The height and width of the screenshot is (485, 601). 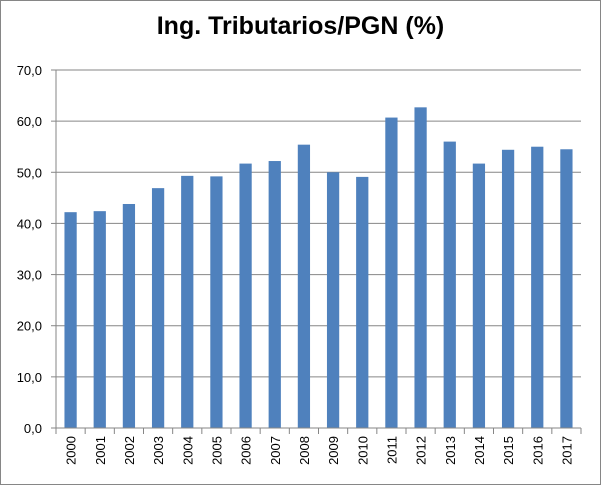 What do you see at coordinates (71, 450) in the screenshot?
I see `x-tick-label: 2000` at bounding box center [71, 450].